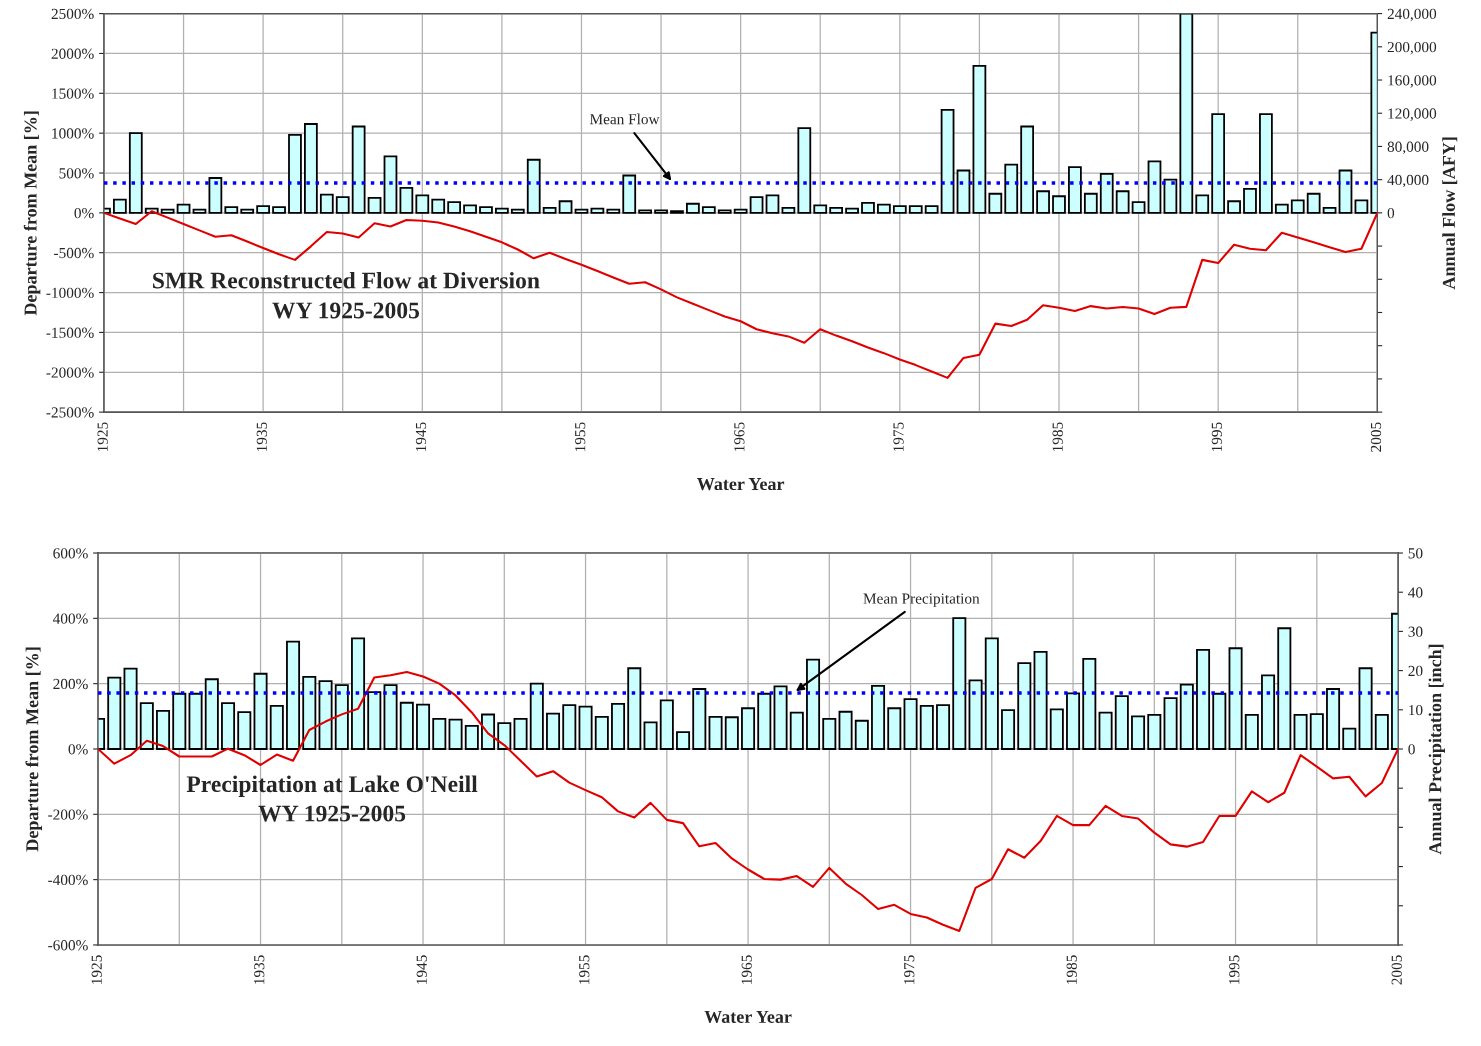 This screenshot has width=1481, height=1046. What do you see at coordinates (102, 437) in the screenshot?
I see `x-tick-label: 1925` at bounding box center [102, 437].